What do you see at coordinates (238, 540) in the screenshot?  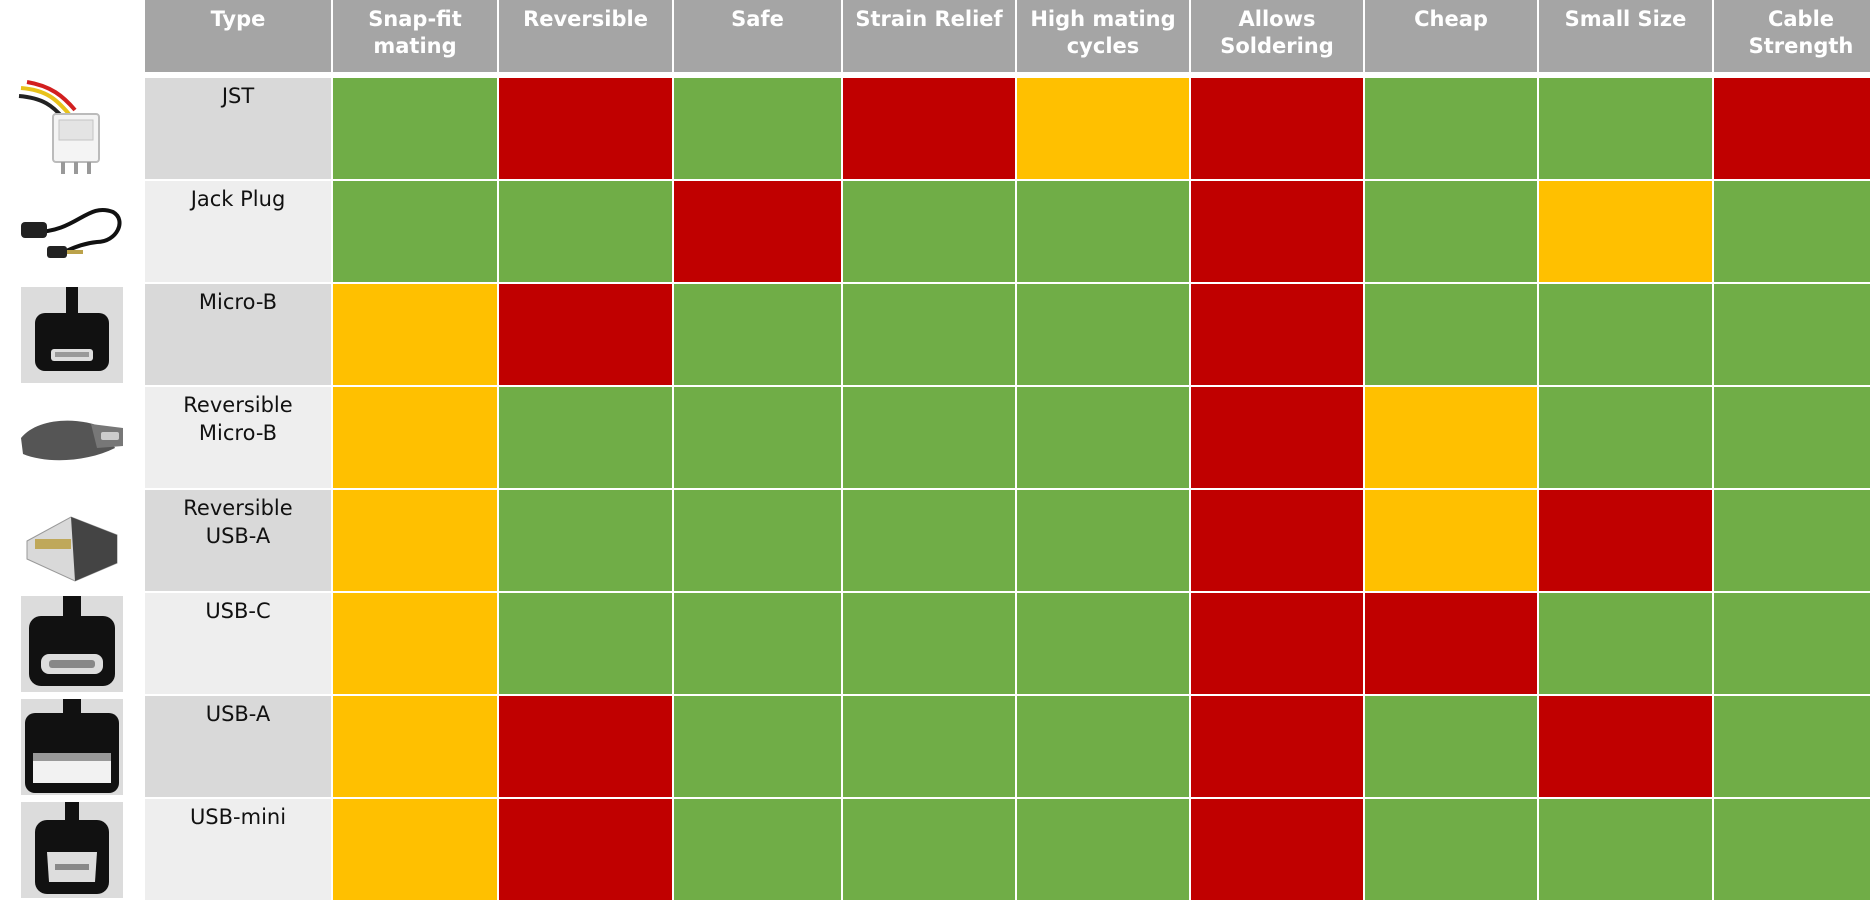 I see `row-type-label: Reversible USB-A` at bounding box center [238, 540].